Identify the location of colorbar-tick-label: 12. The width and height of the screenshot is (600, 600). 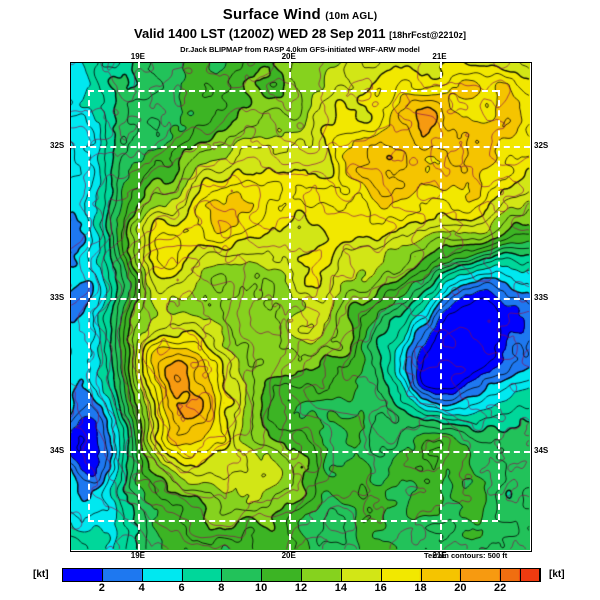
(301, 588).